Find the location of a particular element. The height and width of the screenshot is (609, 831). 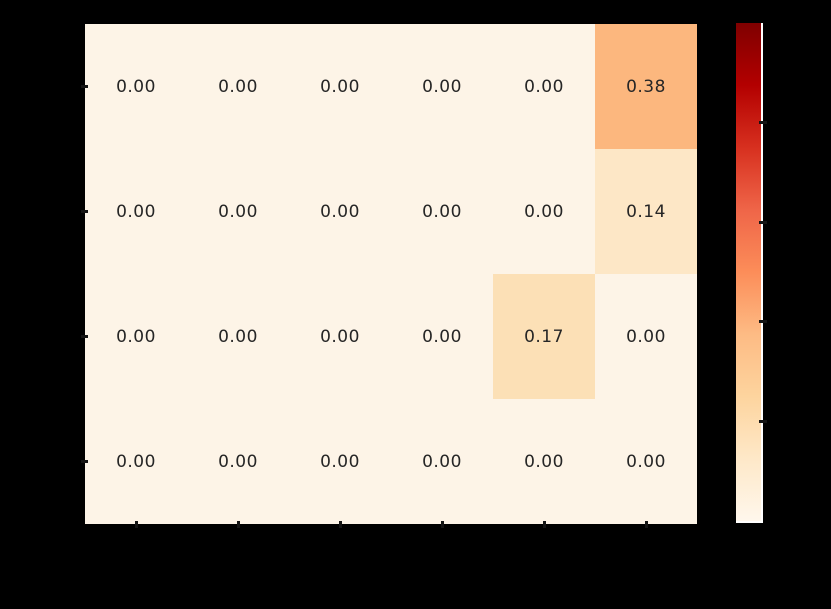

cell-value-label: 0.17 is located at coordinates (544, 336).